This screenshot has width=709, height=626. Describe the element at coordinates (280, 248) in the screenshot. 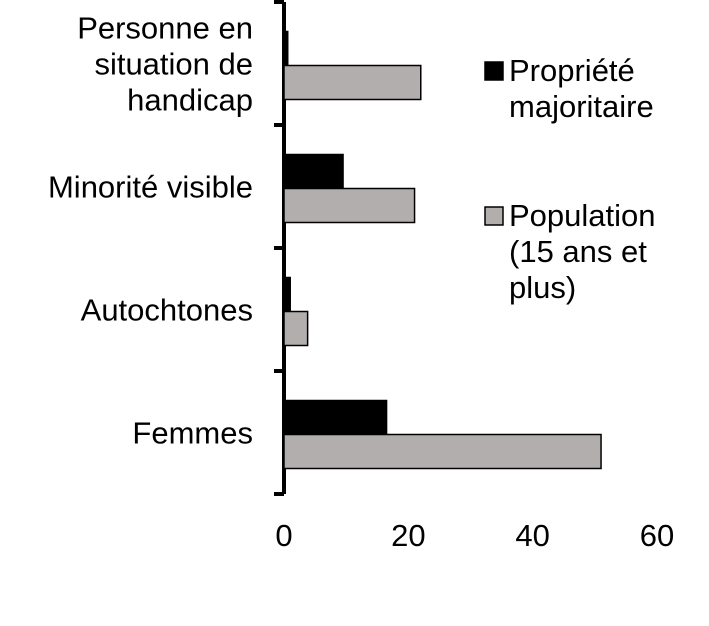

I see `axes` at that location.